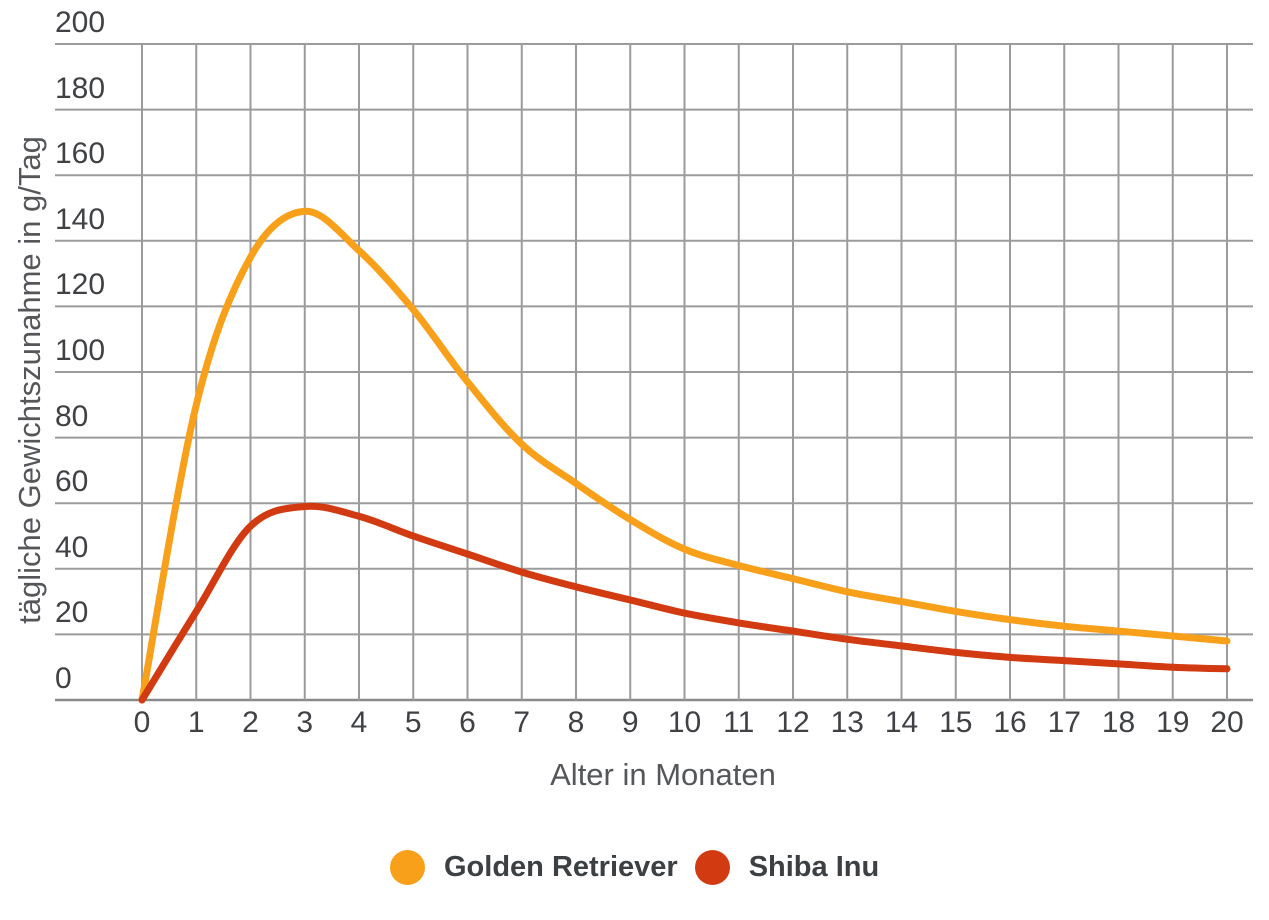 The height and width of the screenshot is (920, 1269). What do you see at coordinates (956, 722) in the screenshot?
I see `x-tick-label: 15` at bounding box center [956, 722].